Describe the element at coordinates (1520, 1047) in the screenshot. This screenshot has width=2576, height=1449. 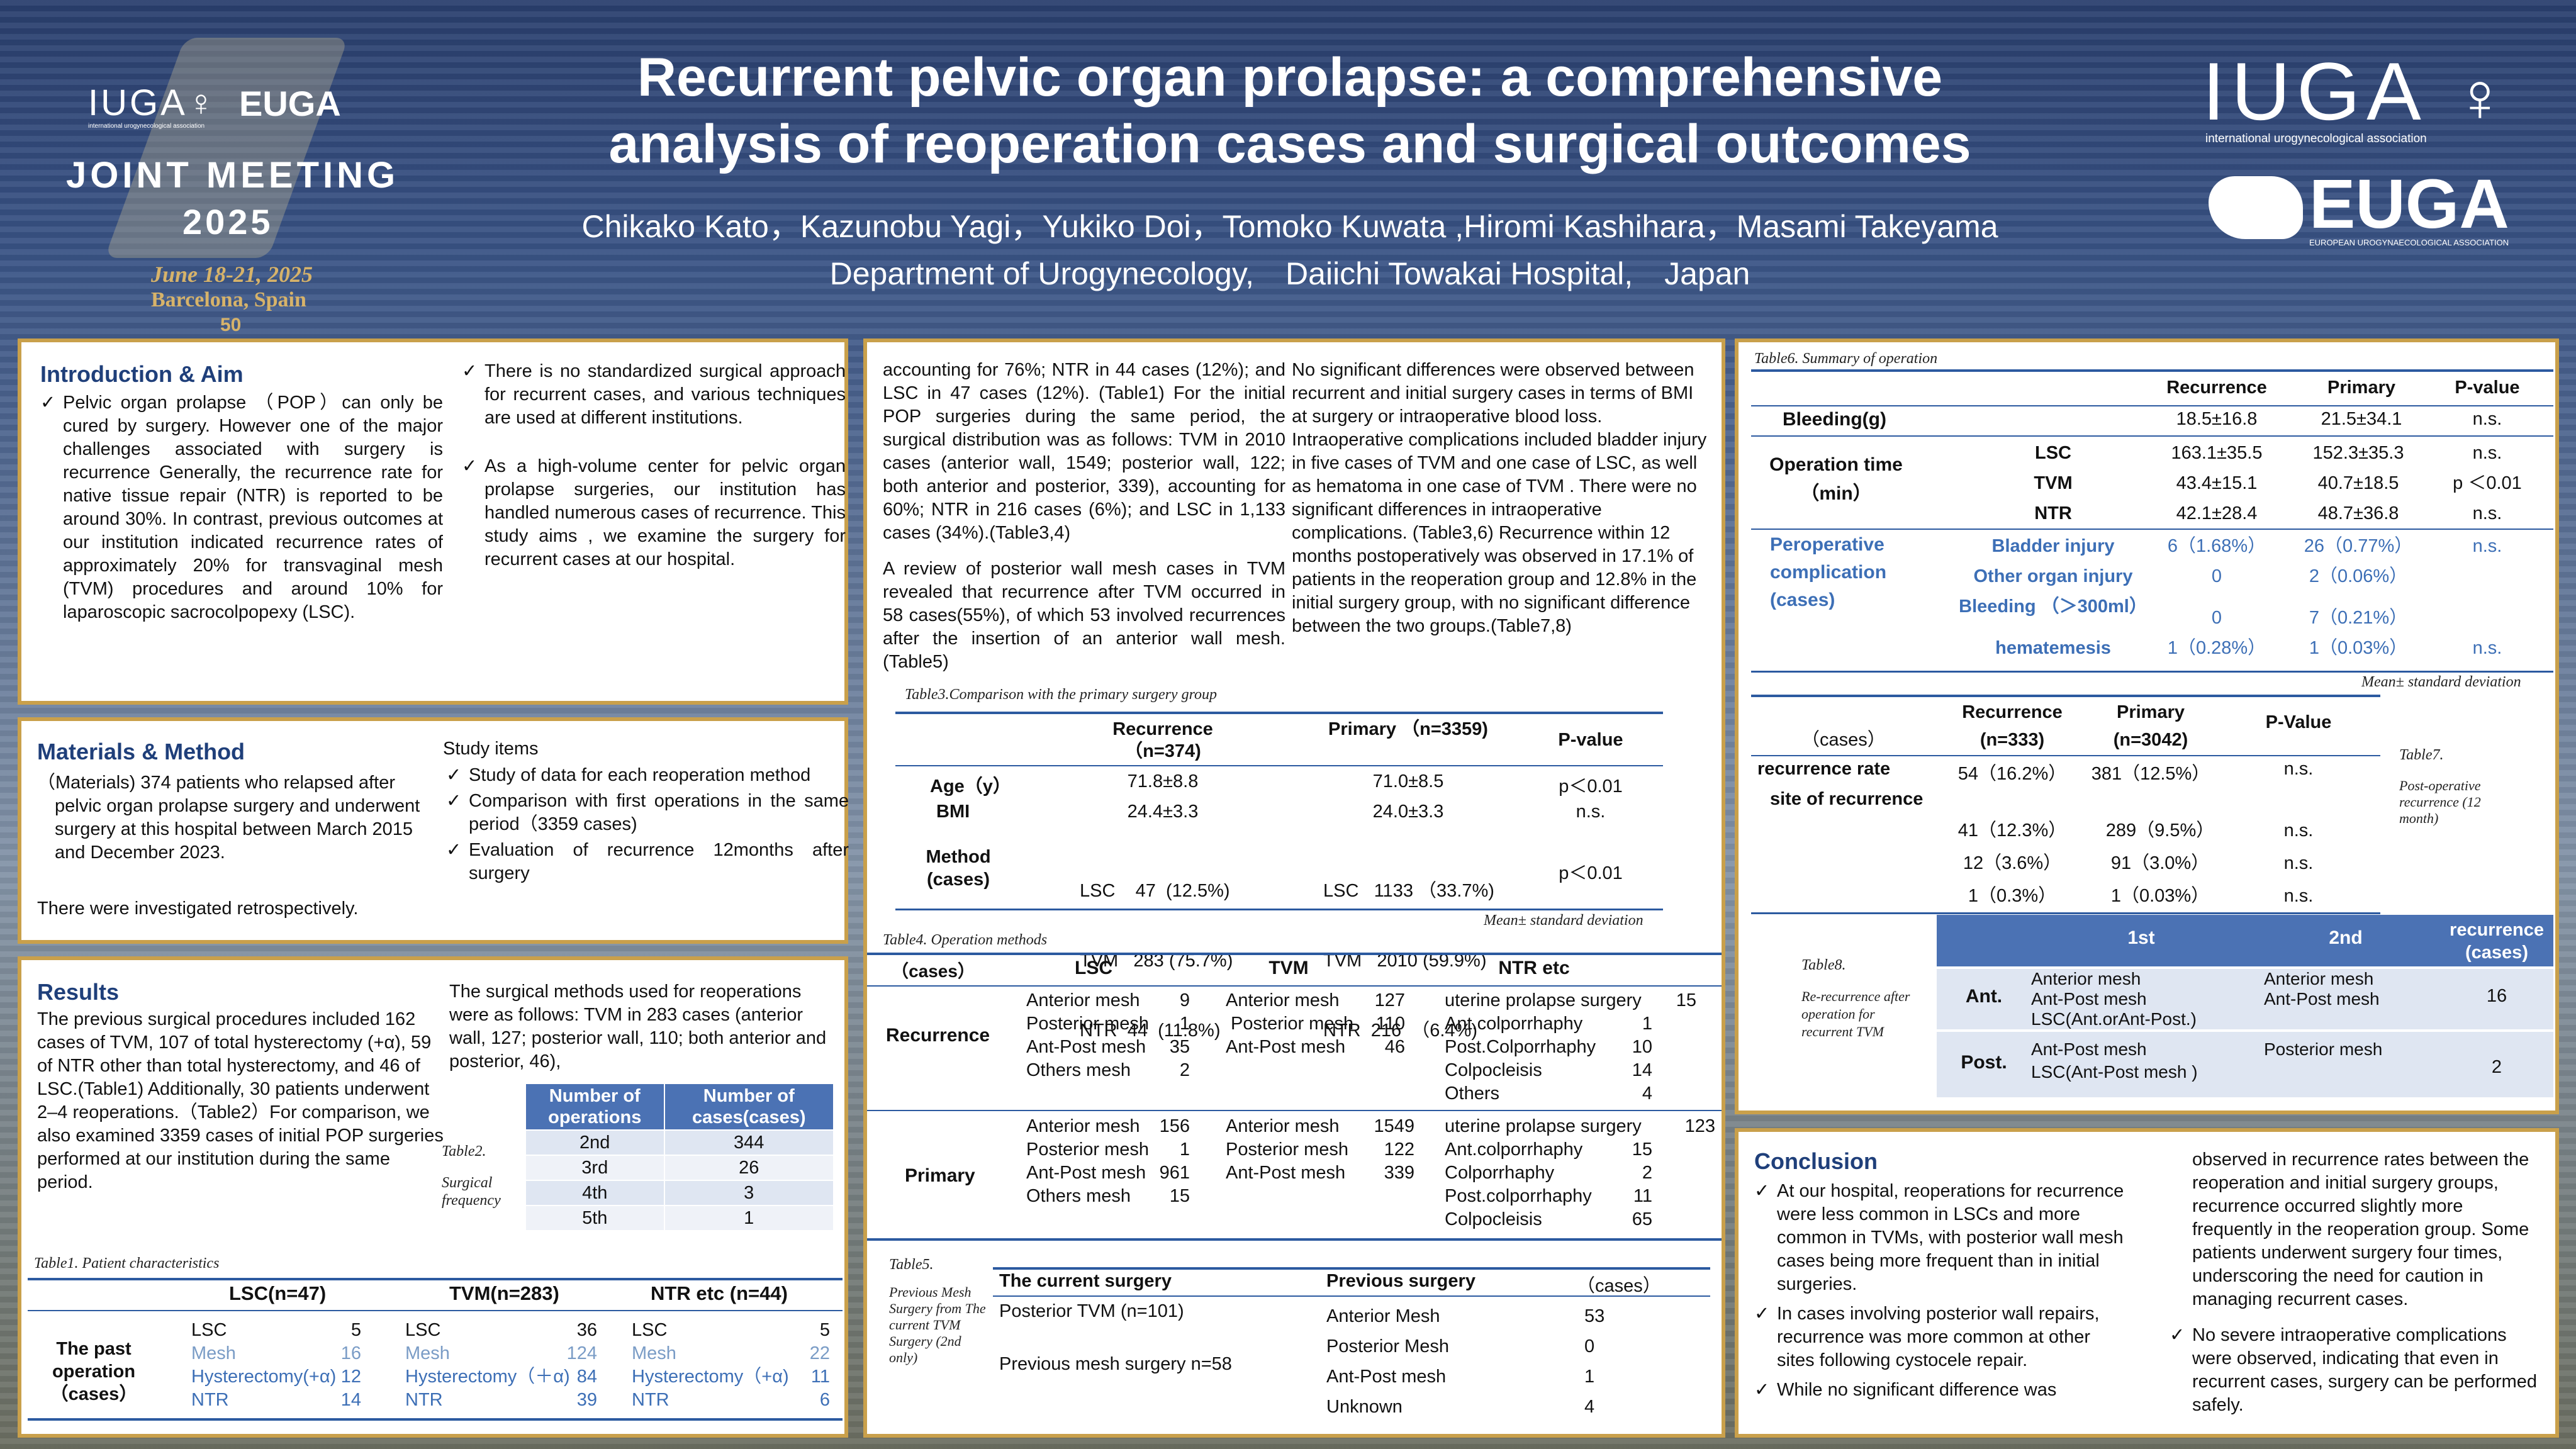
I see `t4-label: Post.Colporrhaphy` at that location.